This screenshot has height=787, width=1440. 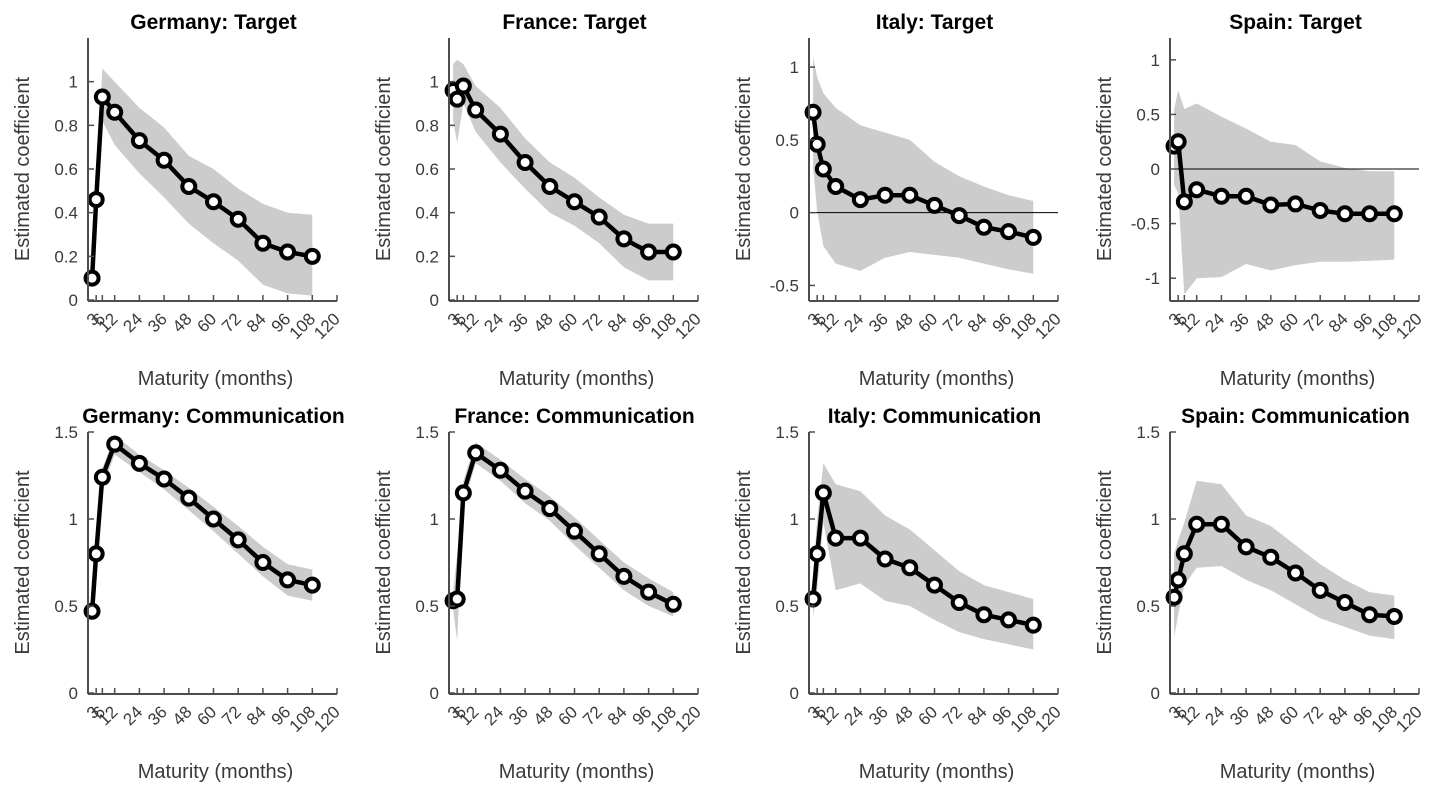 What do you see at coordinates (935, 416) in the screenshot?
I see `chart-title: Italy: Communication` at bounding box center [935, 416].